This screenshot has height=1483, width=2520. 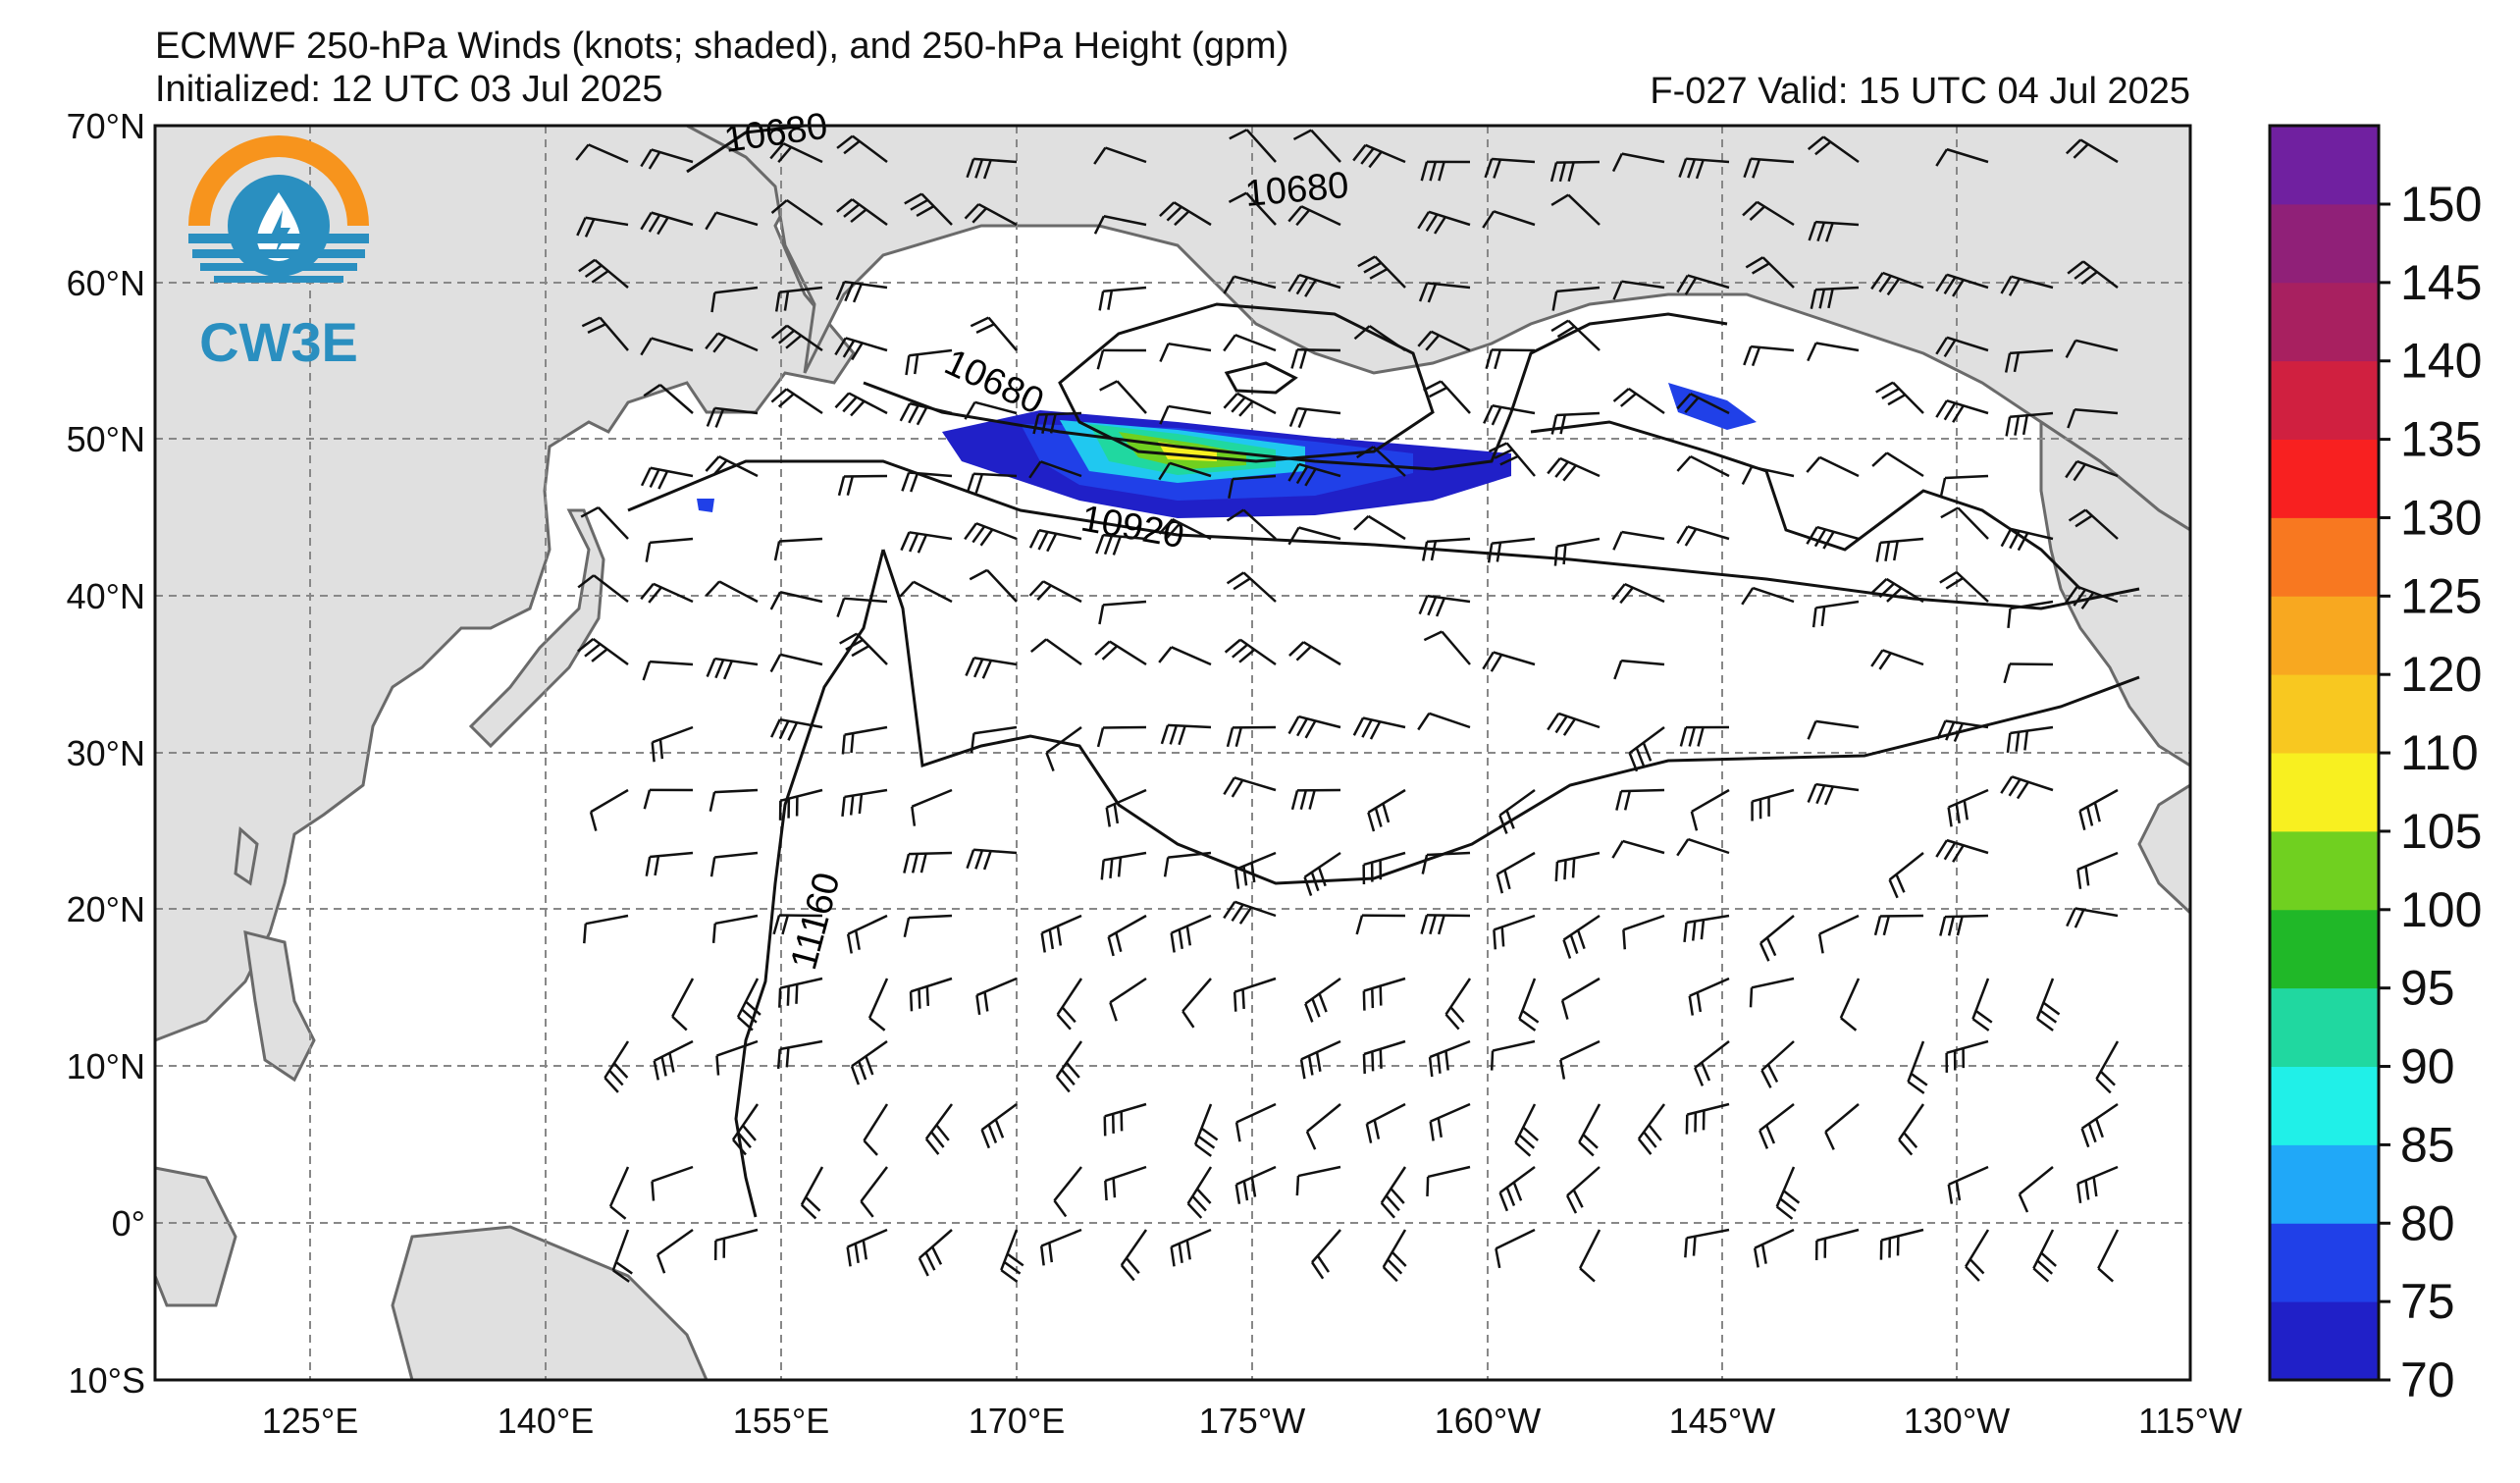 What do you see at coordinates (1246, 382) in the screenshot?
I see `contour-10680-low` at bounding box center [1246, 382].